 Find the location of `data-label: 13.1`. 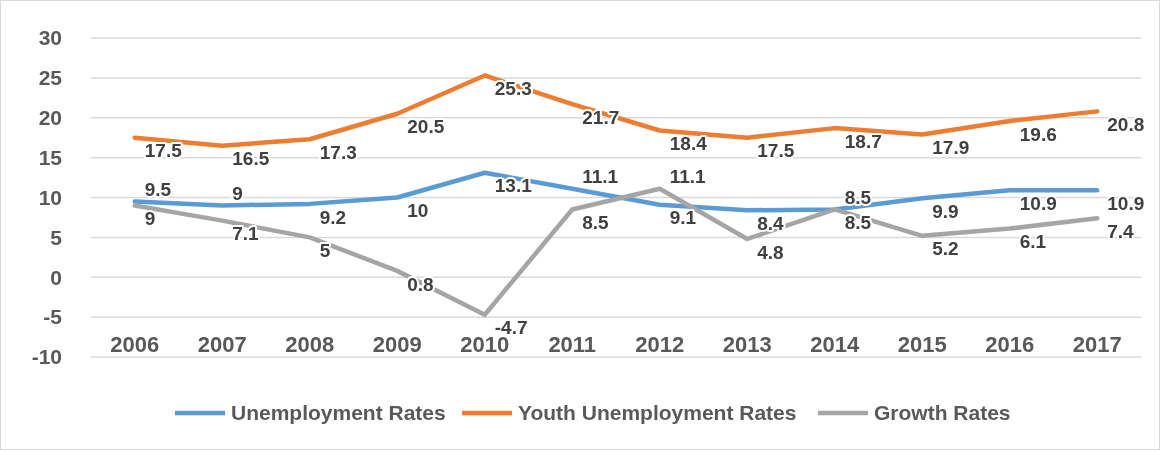

data-label: 13.1 is located at coordinates (513, 186).